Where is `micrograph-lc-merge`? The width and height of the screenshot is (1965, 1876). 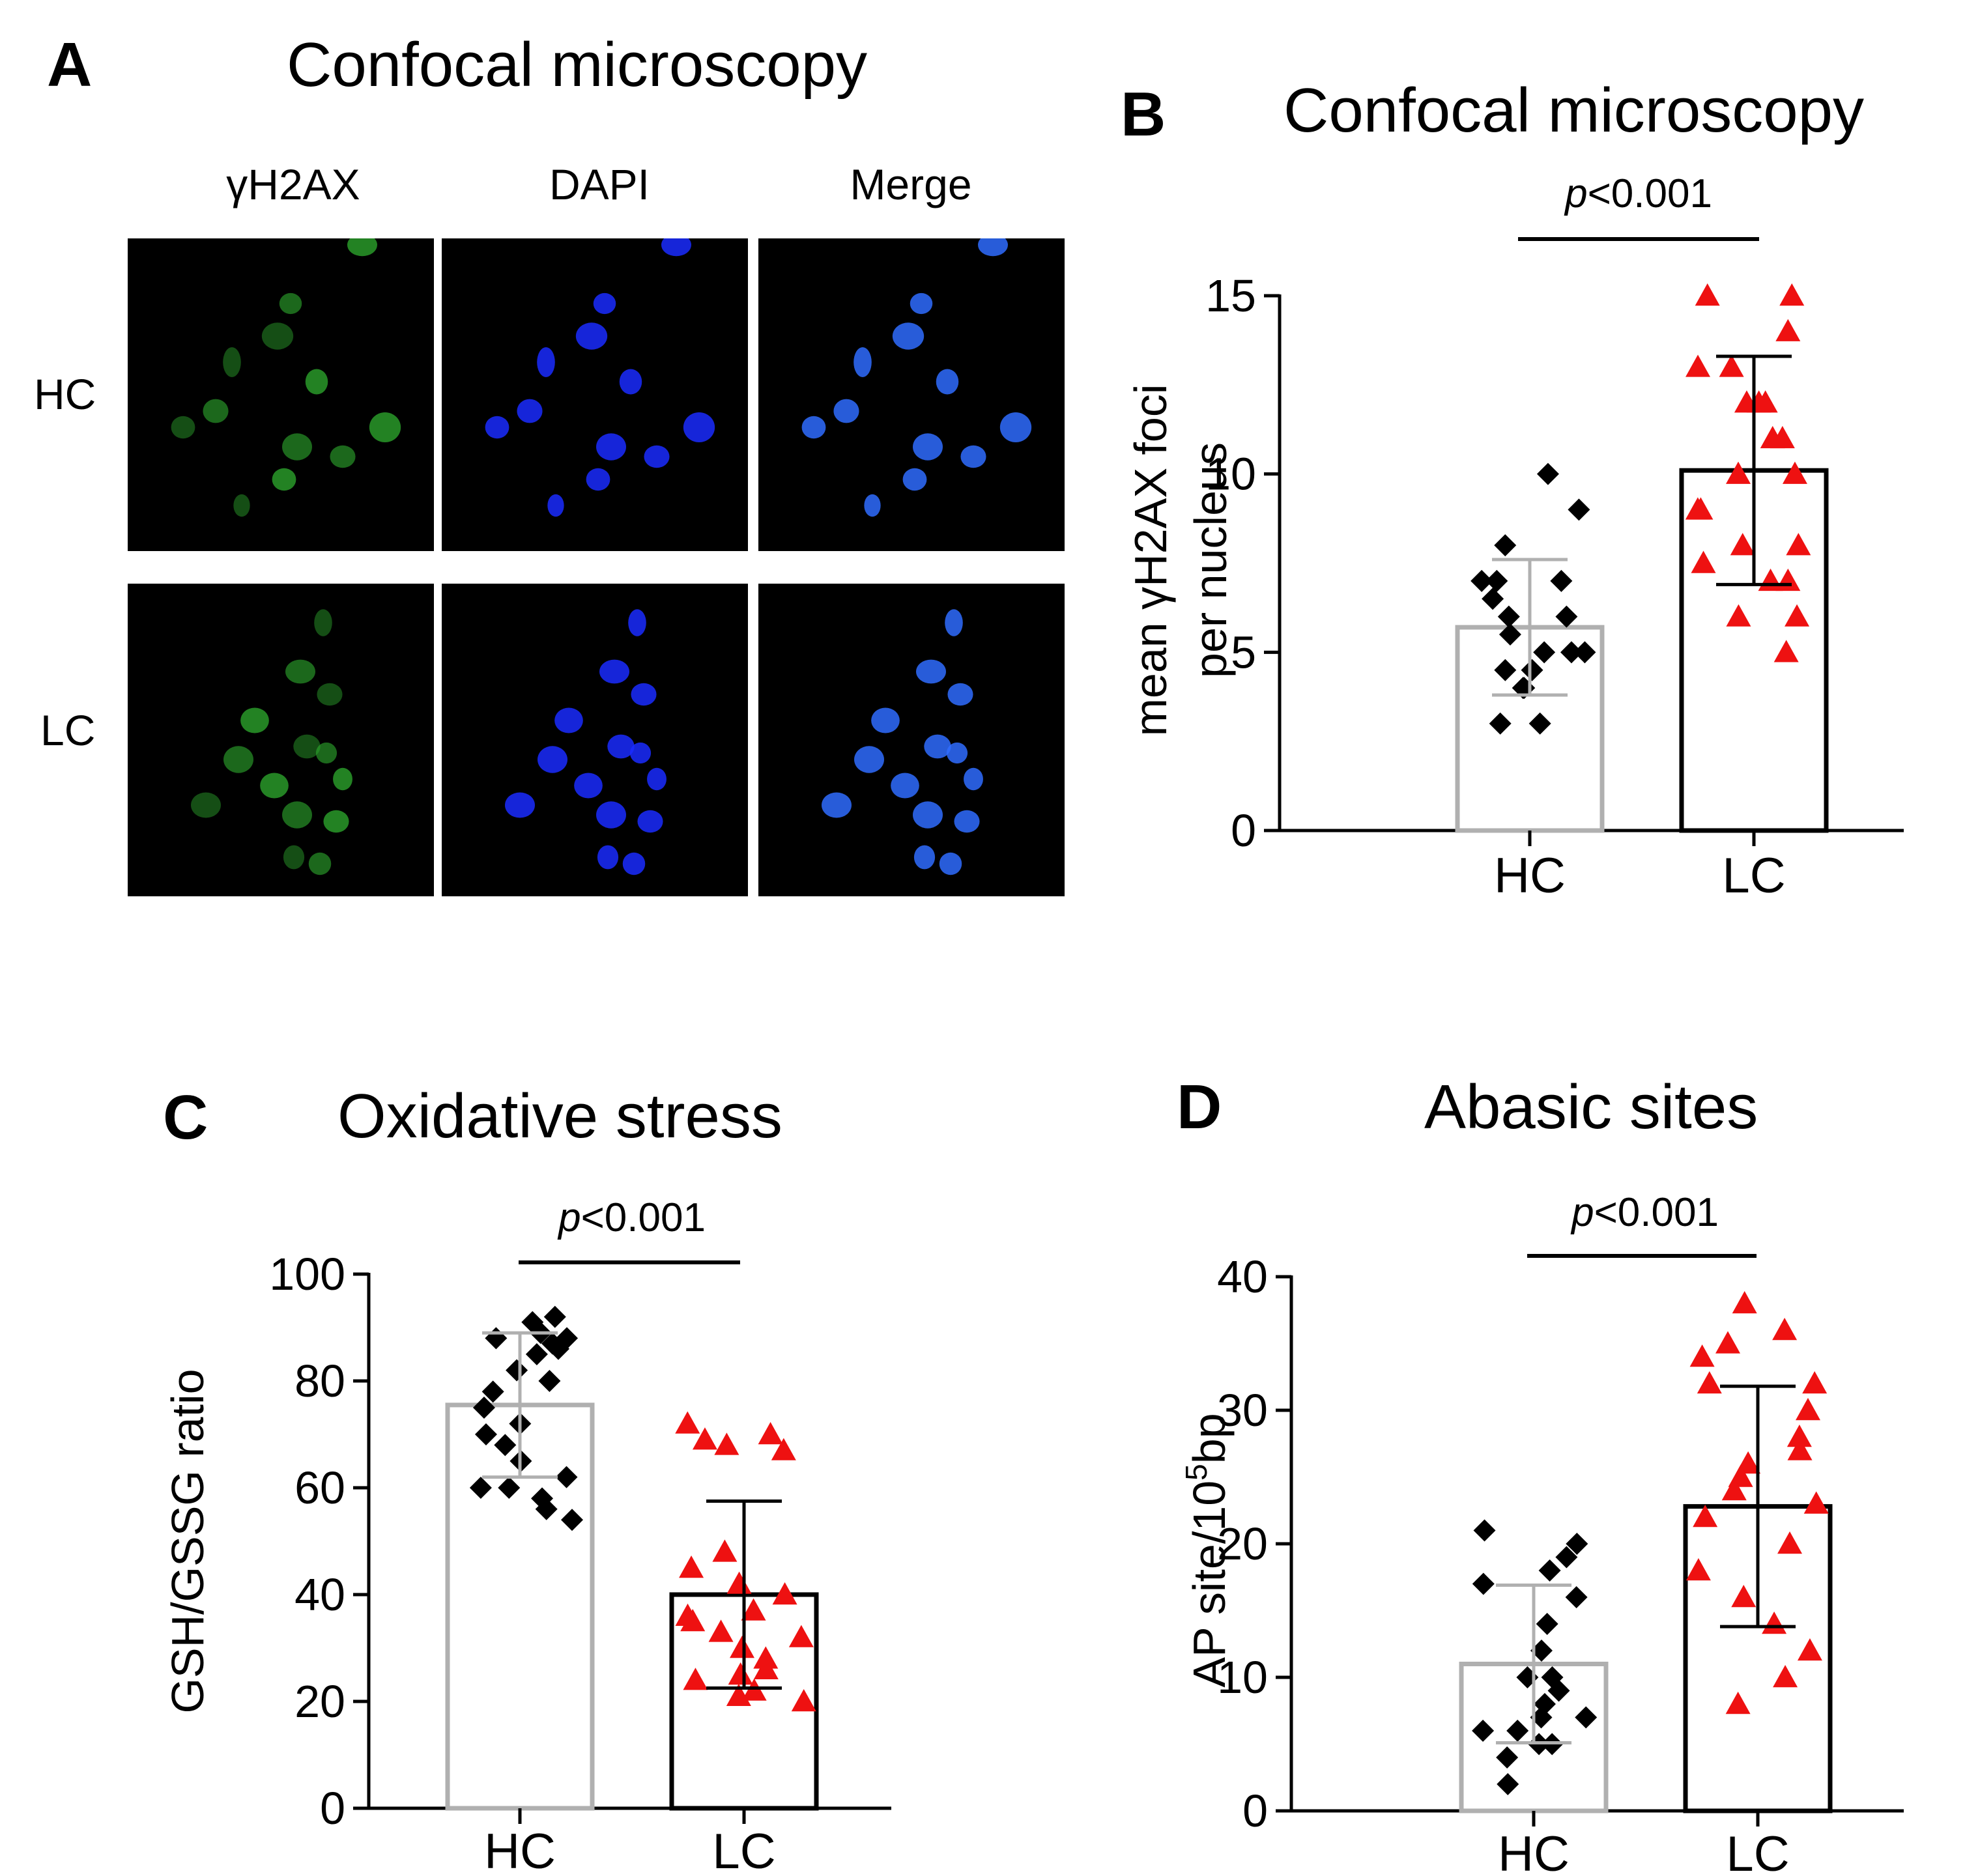 micrograph-lc-merge is located at coordinates (911, 740).